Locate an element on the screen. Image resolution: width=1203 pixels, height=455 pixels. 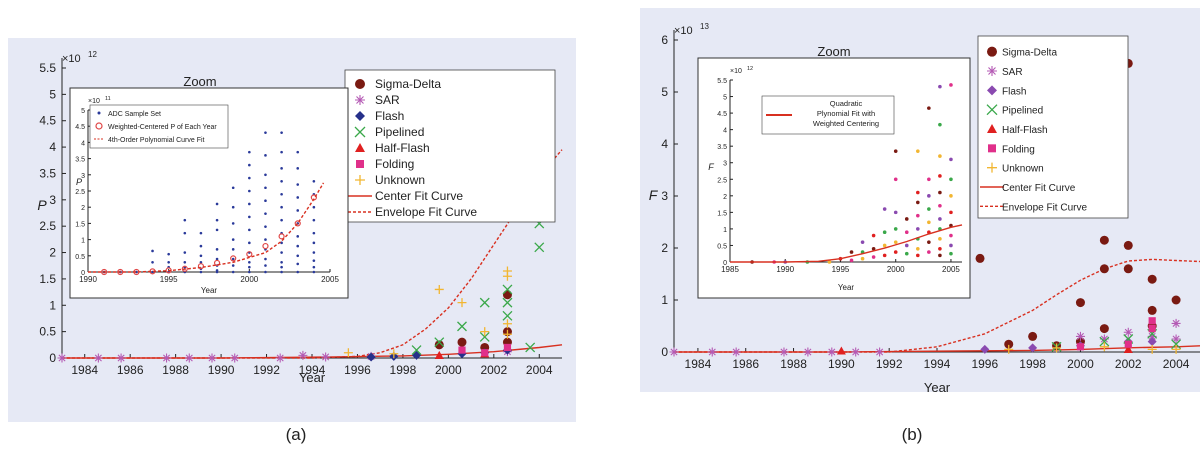
x-tick-label: 1992 is located at coordinates (266, 370).